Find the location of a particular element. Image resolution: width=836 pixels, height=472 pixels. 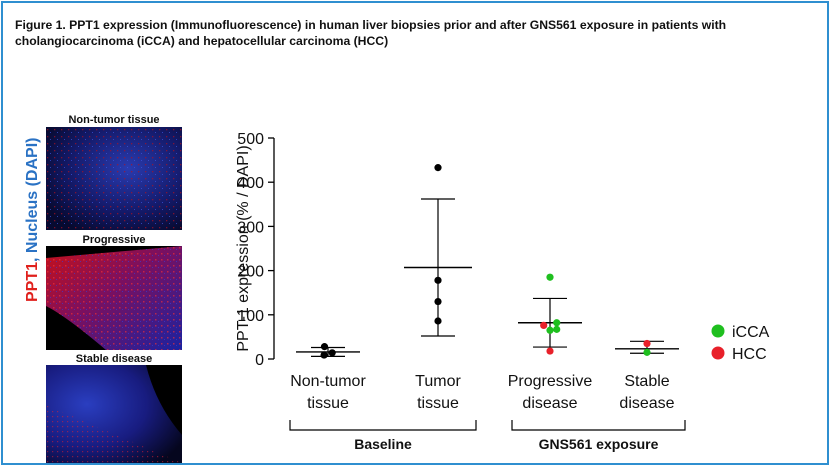

x-tick-label-line1: Tumor is located at coordinates (438, 381).